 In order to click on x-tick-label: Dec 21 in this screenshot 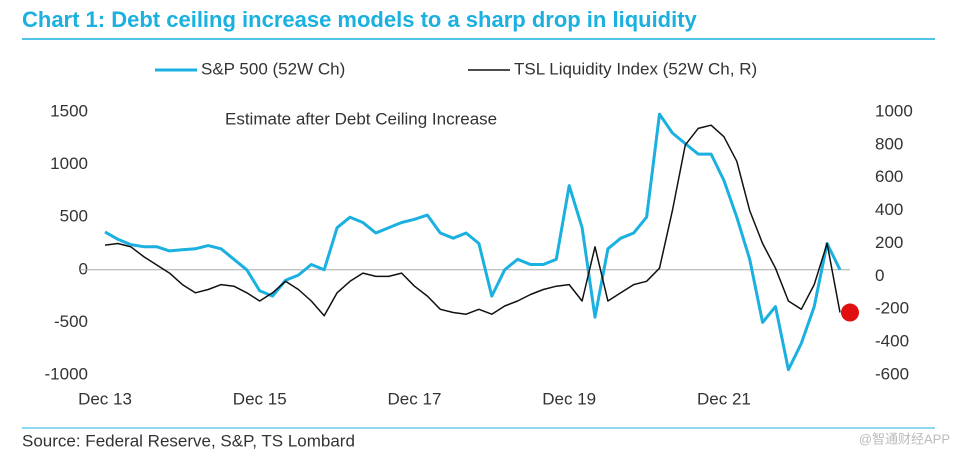, I will do `click(724, 398)`.